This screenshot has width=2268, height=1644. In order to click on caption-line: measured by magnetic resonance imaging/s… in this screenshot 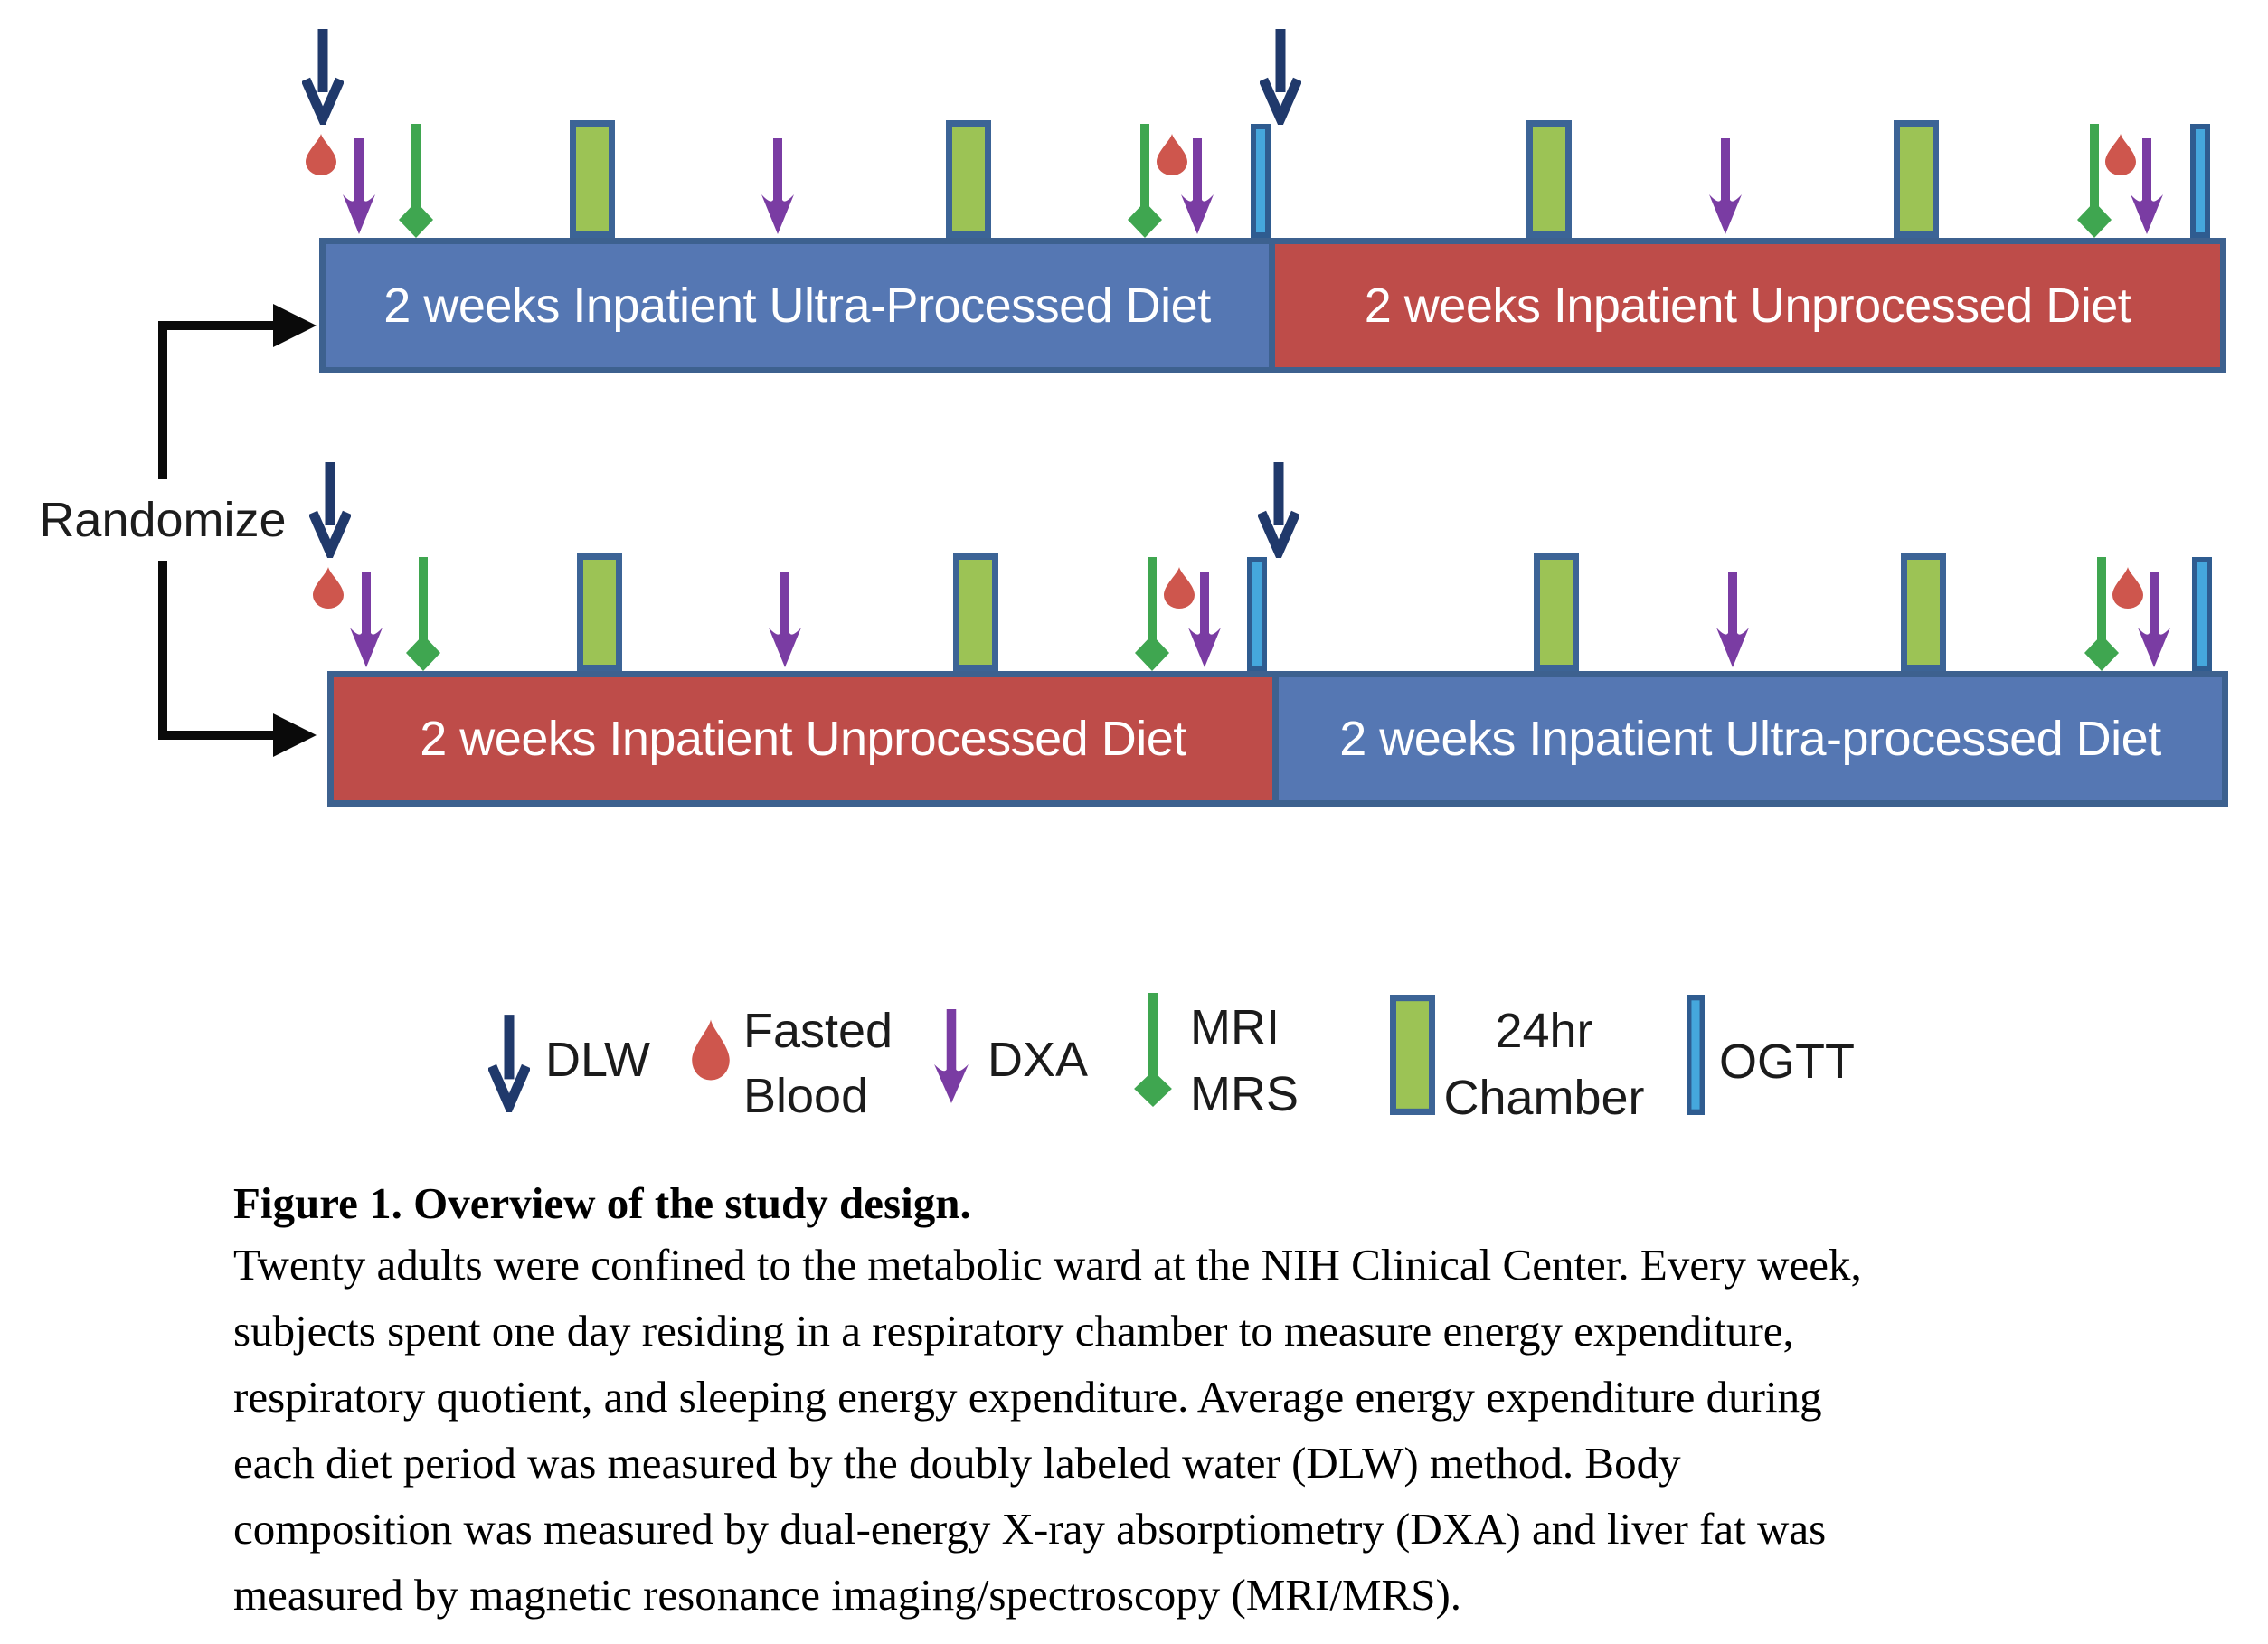, I will do `click(847, 1595)`.